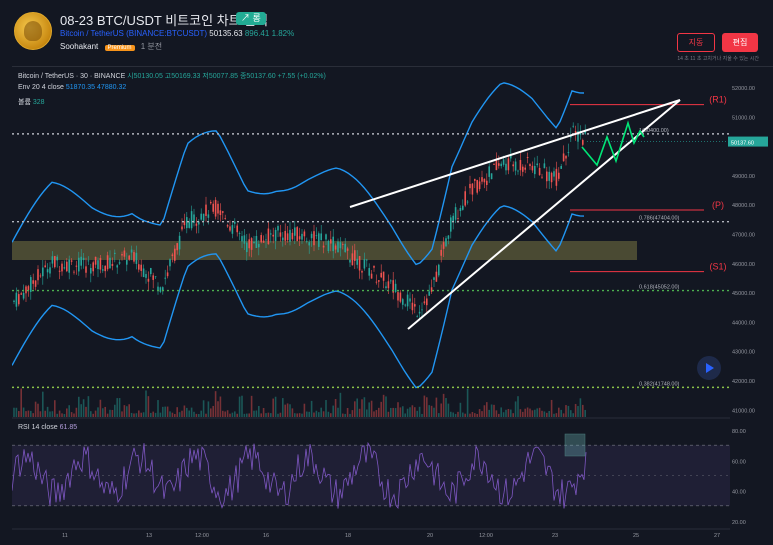  I want to click on price-tick-label: 42000.00, so click(743, 382).